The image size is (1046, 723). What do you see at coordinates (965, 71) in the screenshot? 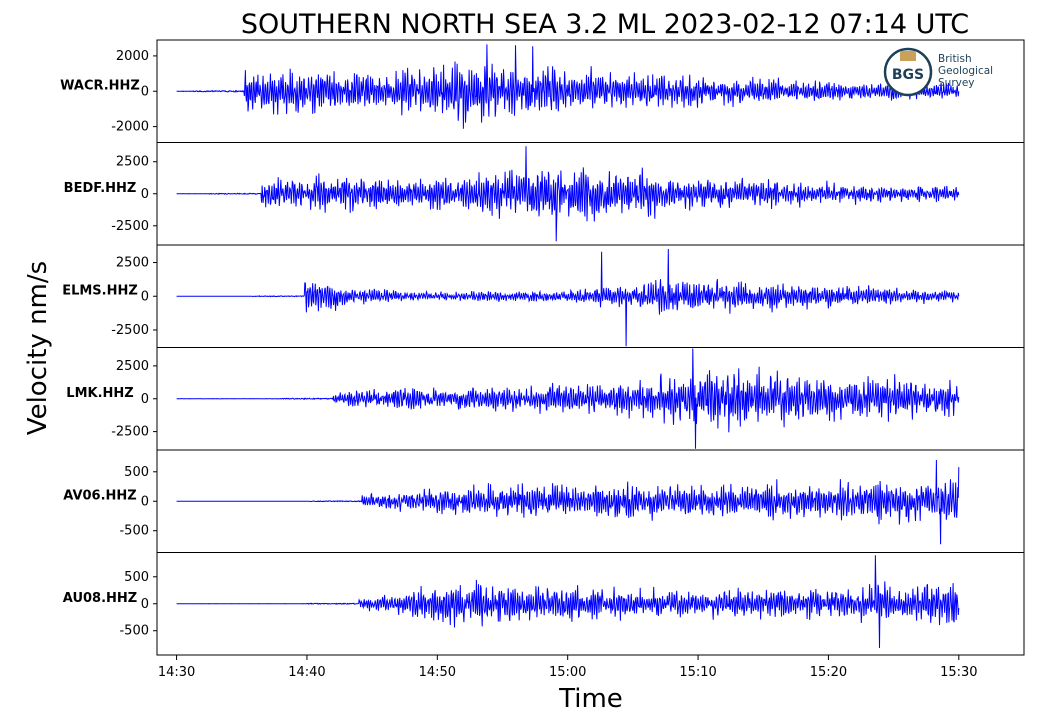
I see `logo-text-line: Geological` at bounding box center [965, 71].